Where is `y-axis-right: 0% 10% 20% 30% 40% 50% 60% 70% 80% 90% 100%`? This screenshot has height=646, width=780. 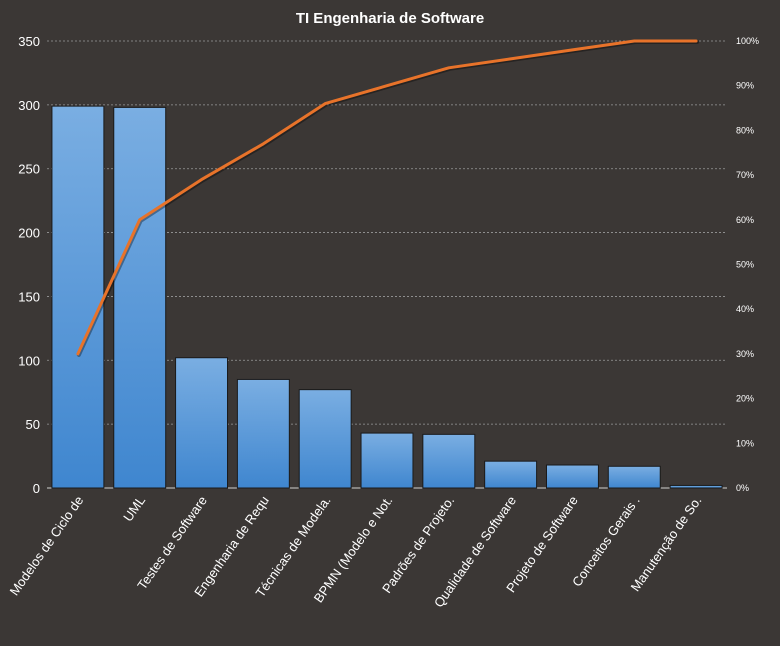
y-axis-right: 0% 10% 20% 30% 40% 50% 60% 70% 80% 90% 100% is located at coordinates (747, 264).